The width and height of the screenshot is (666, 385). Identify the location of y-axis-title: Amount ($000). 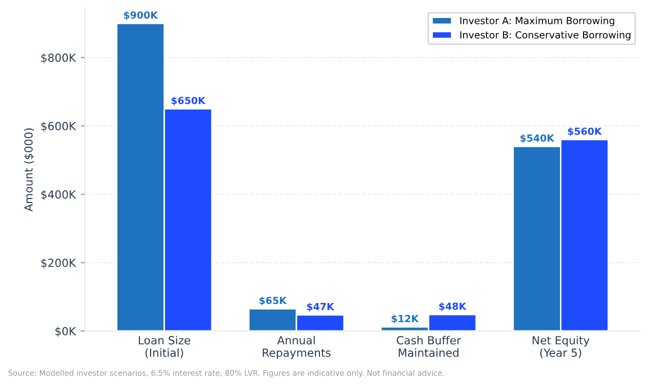
(29, 170).